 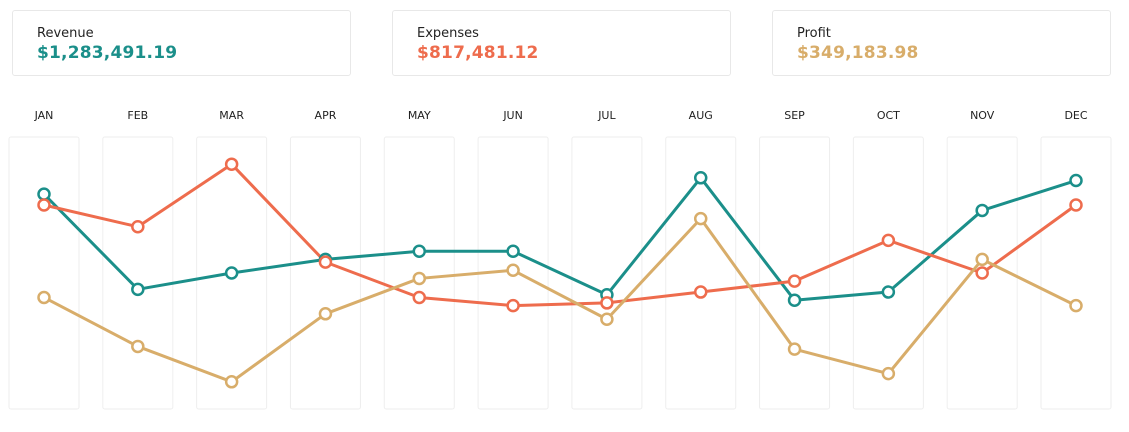 What do you see at coordinates (888, 373) in the screenshot?
I see `data-point-profit-oct` at bounding box center [888, 373].